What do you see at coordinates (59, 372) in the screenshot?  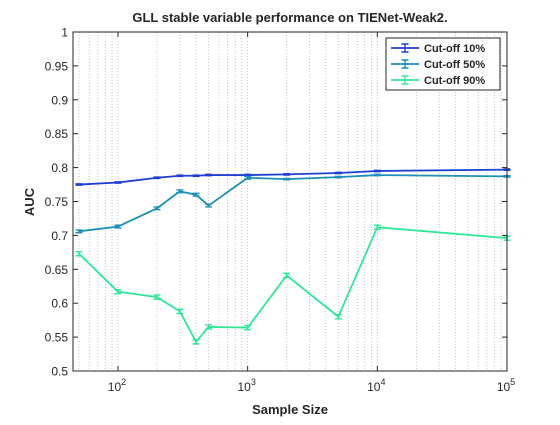 I see `y-tick-label: 0.5` at bounding box center [59, 372].